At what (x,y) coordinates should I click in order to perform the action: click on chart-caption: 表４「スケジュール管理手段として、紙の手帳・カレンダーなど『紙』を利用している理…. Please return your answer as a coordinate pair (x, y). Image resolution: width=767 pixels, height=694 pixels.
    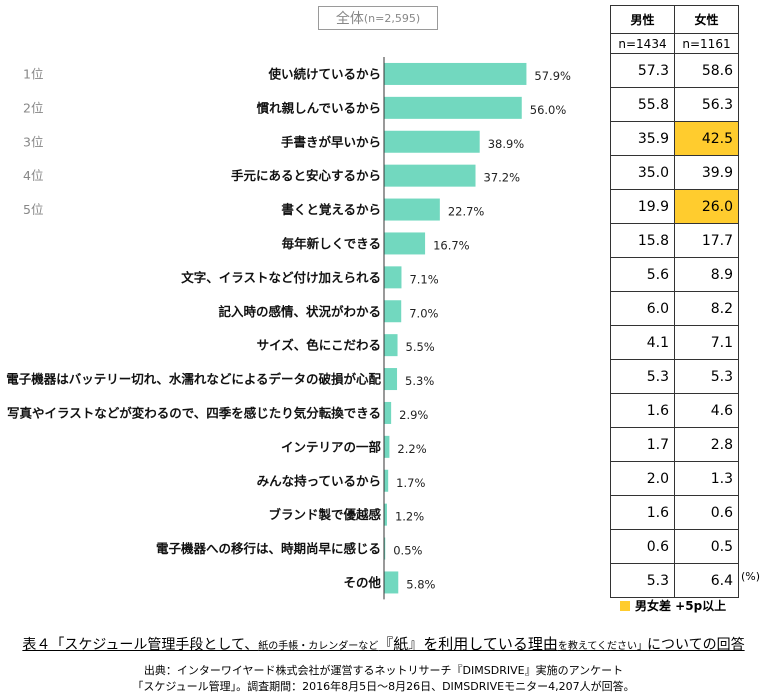
    Looking at the image, I should click on (383, 643).